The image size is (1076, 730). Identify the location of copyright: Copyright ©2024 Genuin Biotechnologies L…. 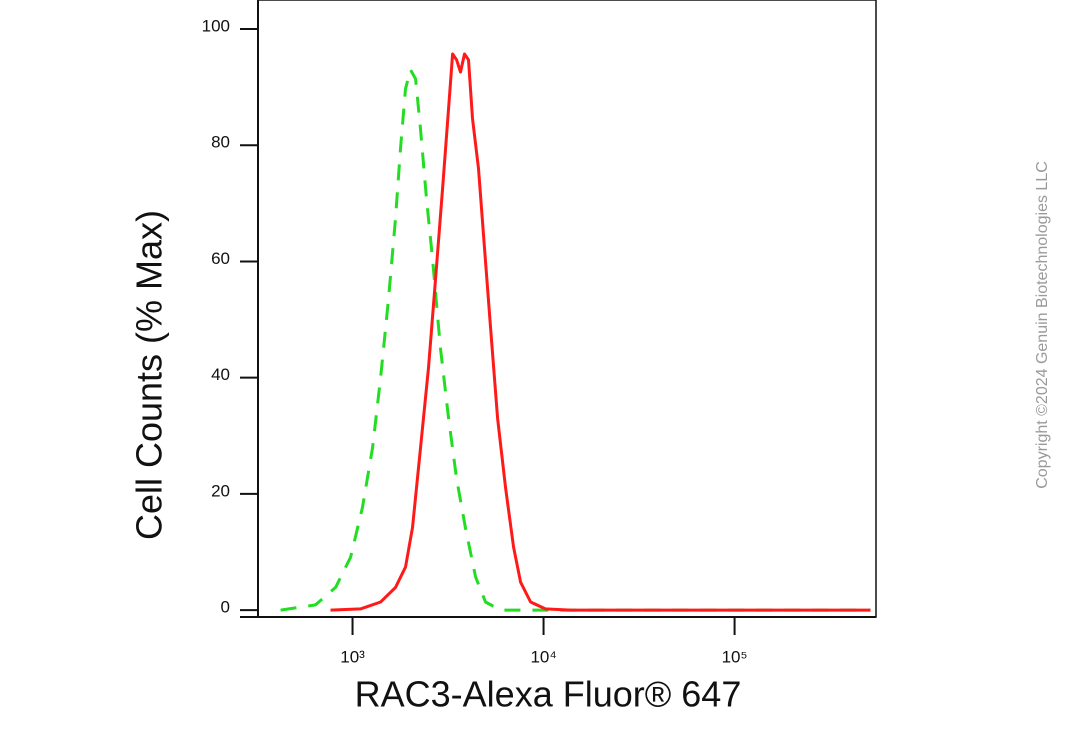
(1042, 325).